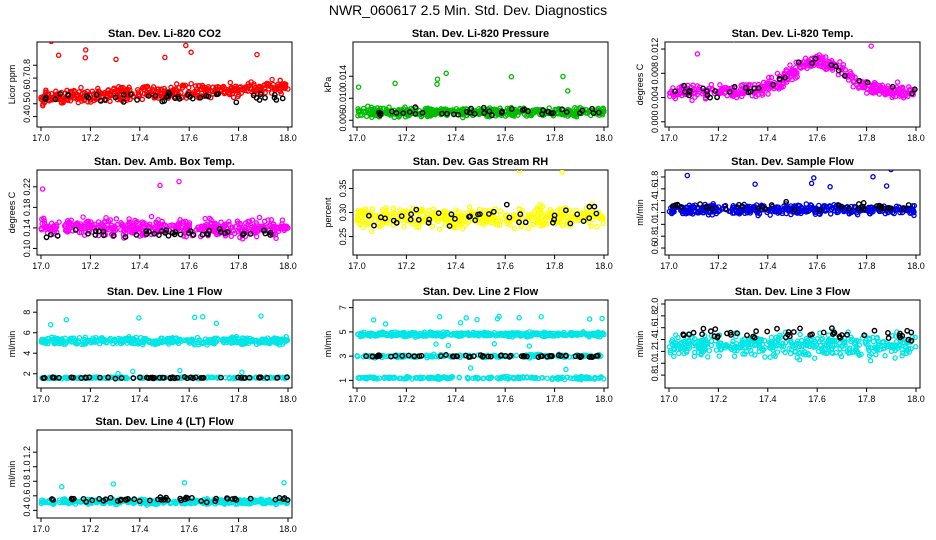 Image resolution: width=936 pixels, height=540 pixels. Describe the element at coordinates (481, 162) in the screenshot. I see `panel-title: Stan. Dev. Gas Stream RH` at that location.